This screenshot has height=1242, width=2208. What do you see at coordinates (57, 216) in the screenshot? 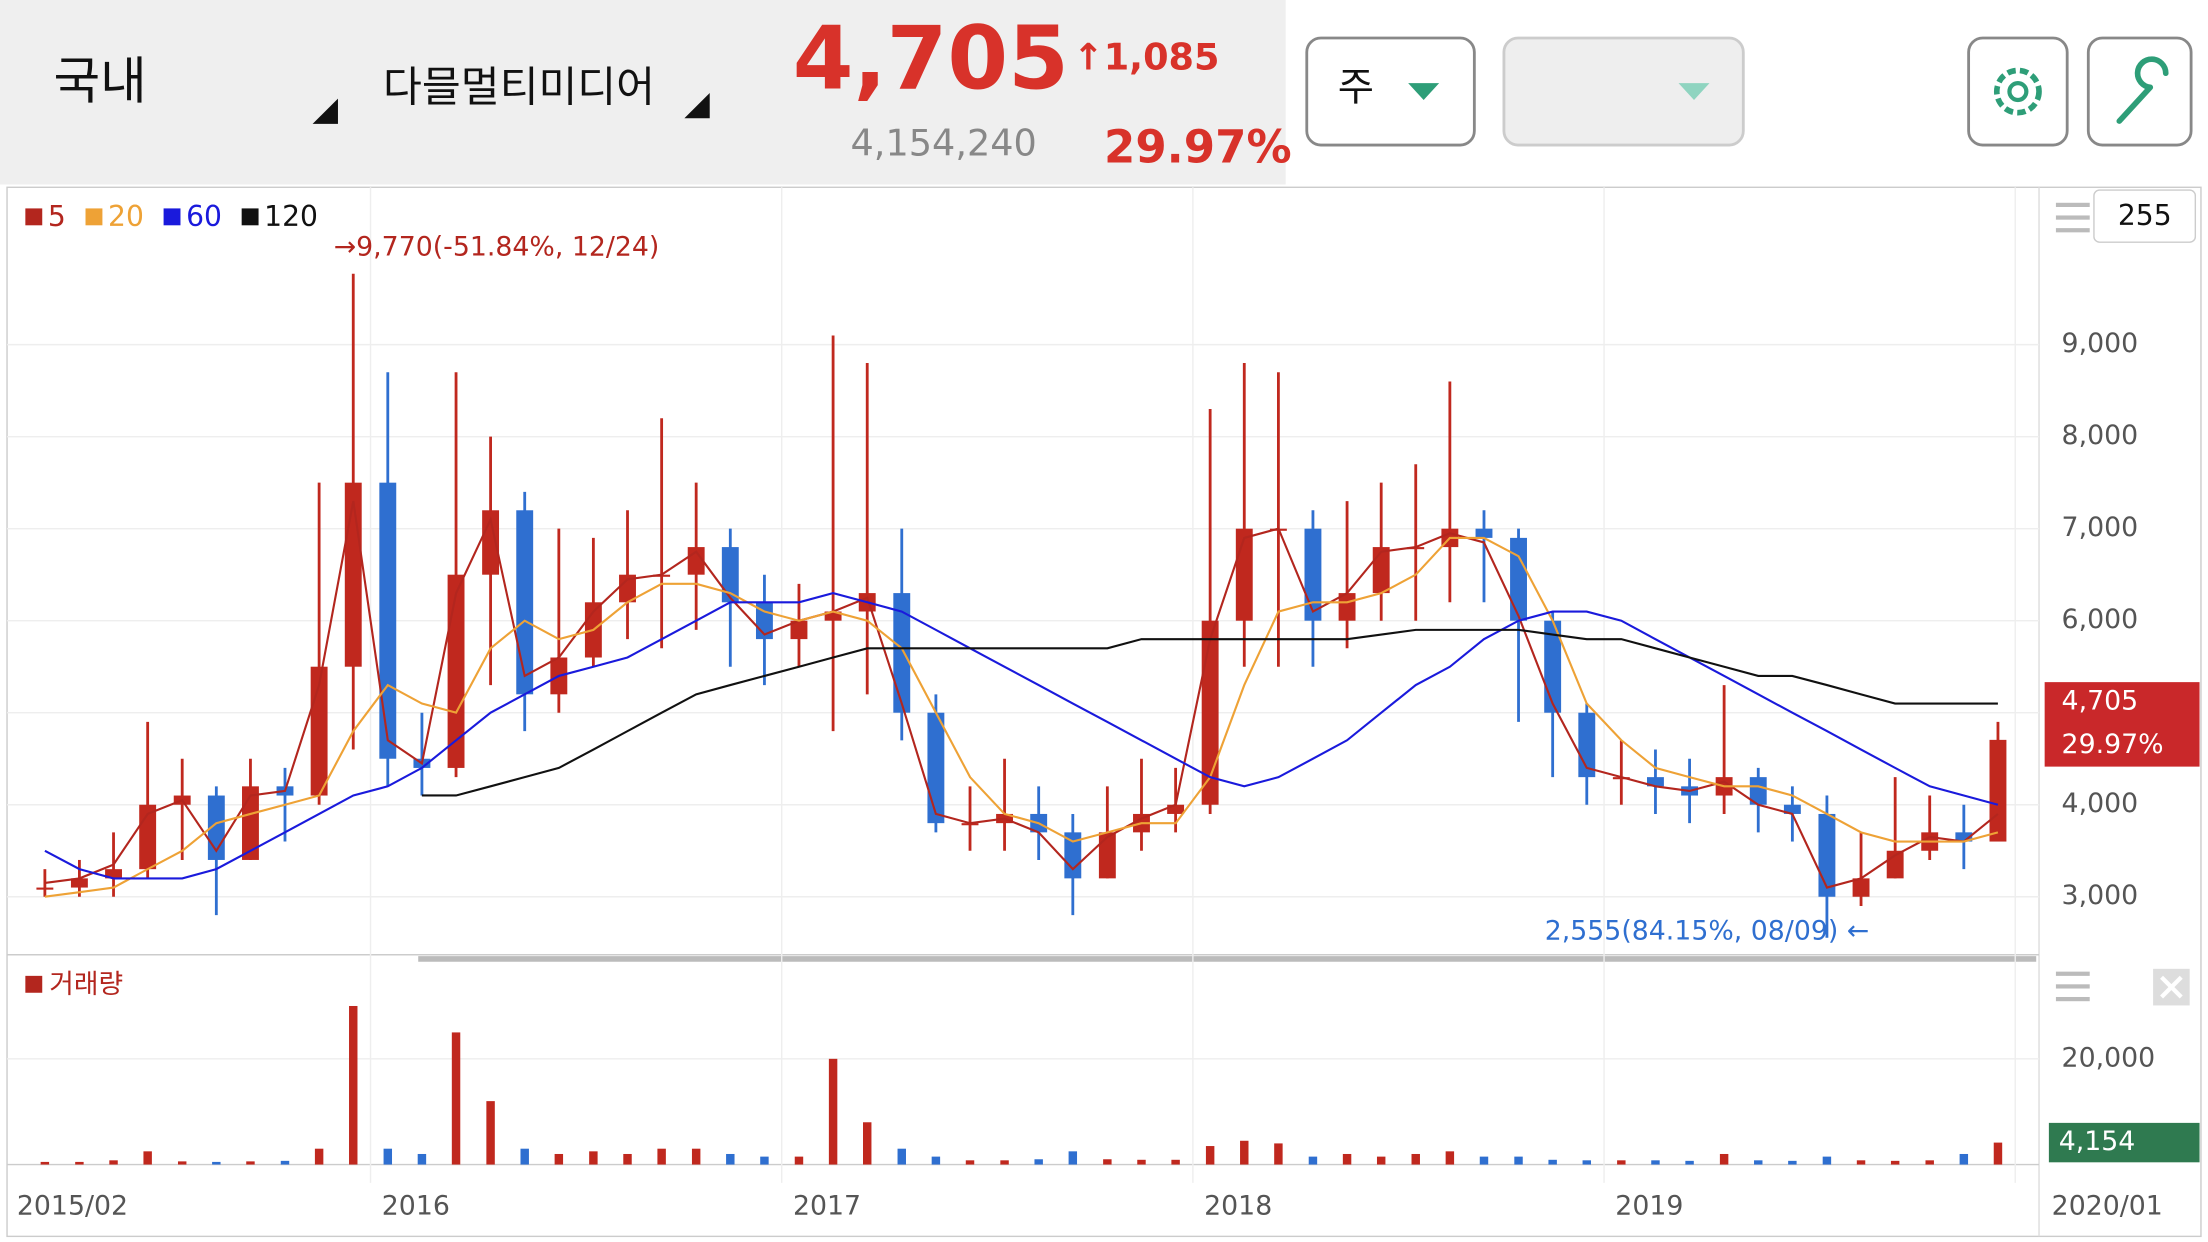
I see `legend-label: 5` at bounding box center [57, 216].